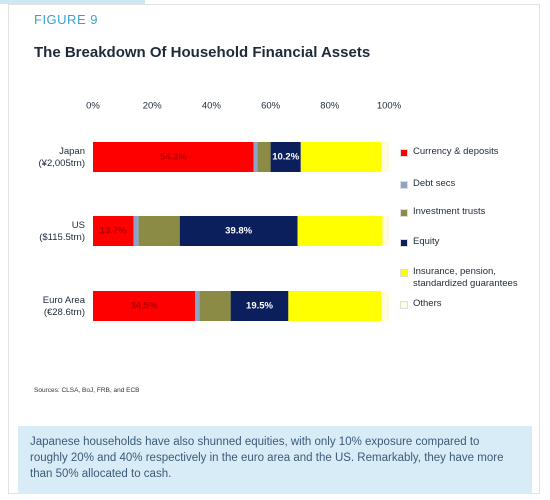 This screenshot has width=550, height=500. I want to click on data-label: 54.3%, so click(173, 157).